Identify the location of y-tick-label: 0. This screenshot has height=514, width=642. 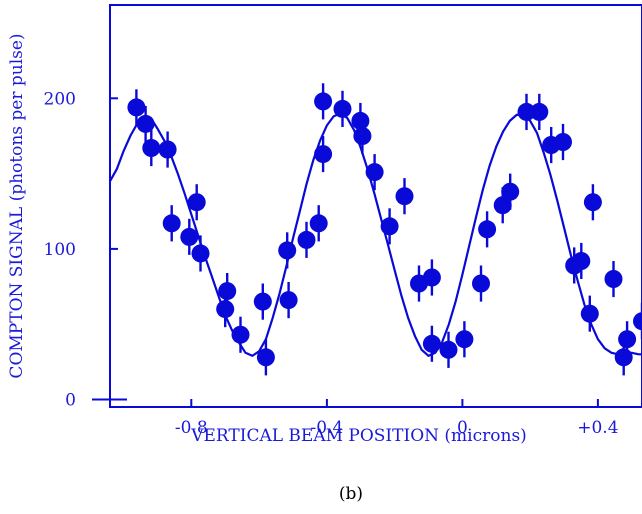
(70, 401).